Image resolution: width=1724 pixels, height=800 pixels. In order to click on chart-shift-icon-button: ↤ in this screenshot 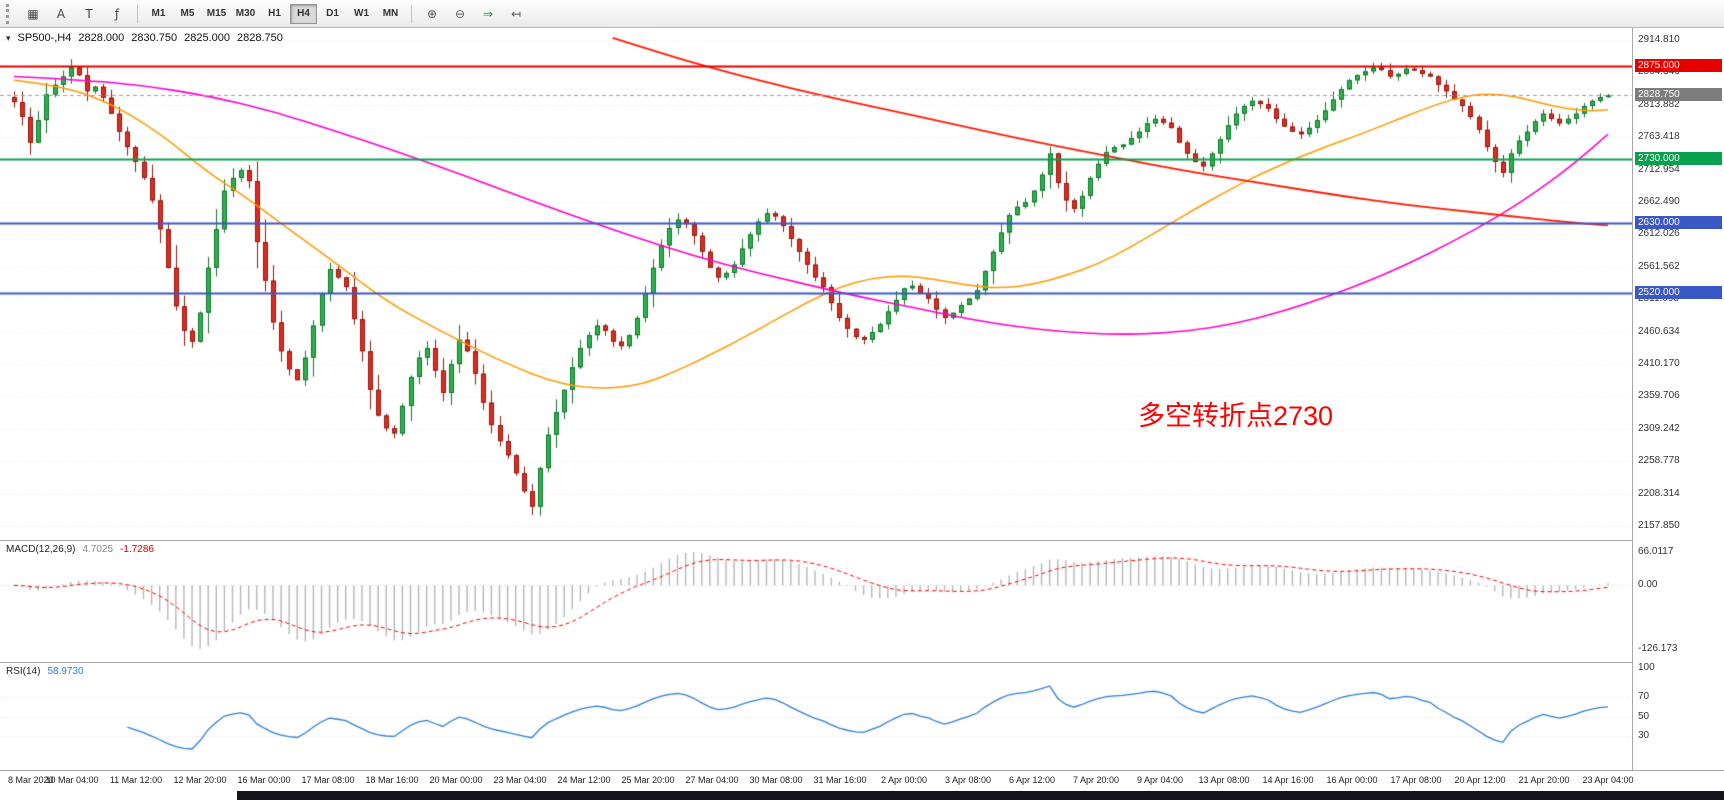, I will do `click(516, 14)`.